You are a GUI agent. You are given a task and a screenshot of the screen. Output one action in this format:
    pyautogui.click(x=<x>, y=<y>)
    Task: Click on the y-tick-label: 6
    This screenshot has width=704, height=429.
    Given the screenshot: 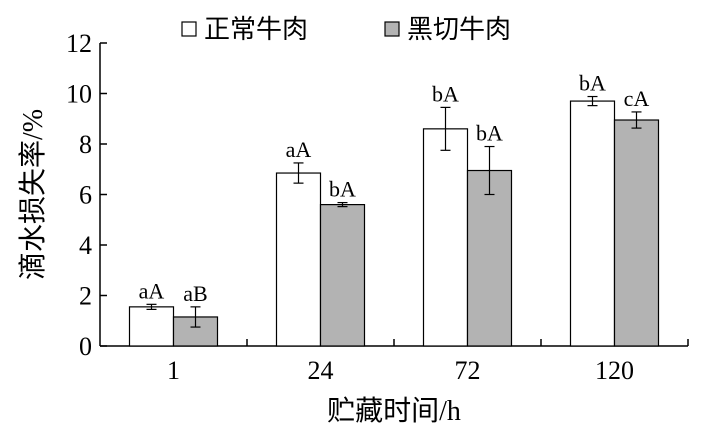 What is the action you would take?
    pyautogui.click(x=85, y=195)
    